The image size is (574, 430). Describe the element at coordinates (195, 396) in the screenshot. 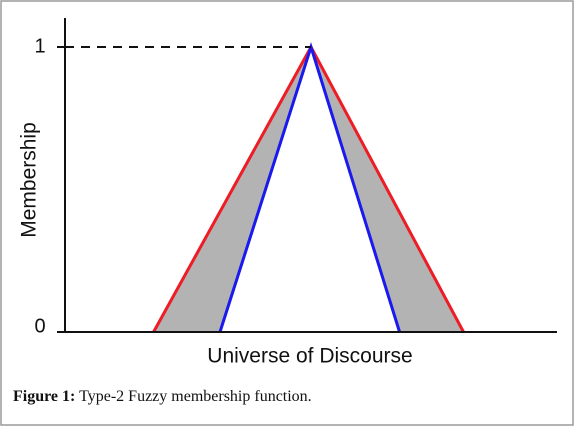

I see `caption-text: Type-2 Fuzzy membership function.` at that location.